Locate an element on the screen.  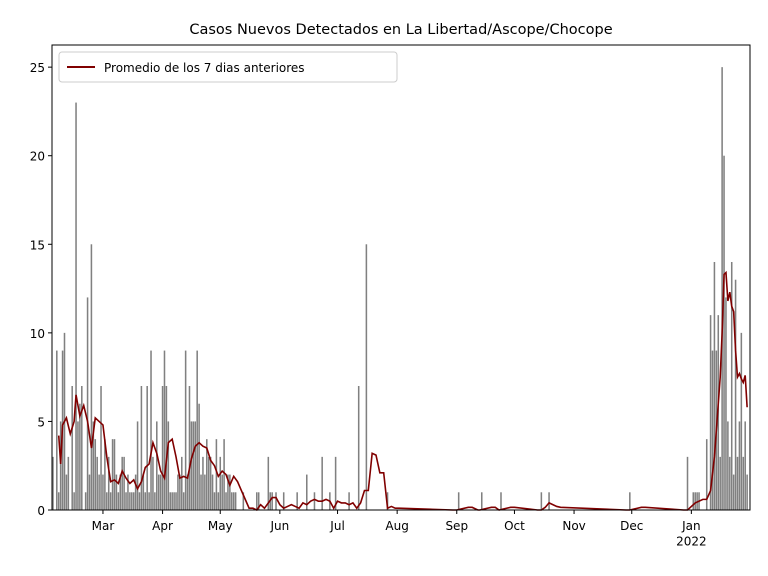
y-tick-label: 15 is located at coordinates (37, 245).